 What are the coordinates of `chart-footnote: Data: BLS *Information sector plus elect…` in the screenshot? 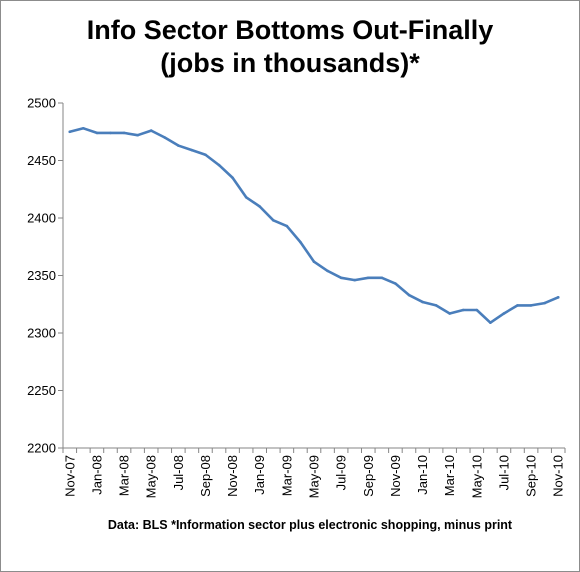 It's located at (310, 525).